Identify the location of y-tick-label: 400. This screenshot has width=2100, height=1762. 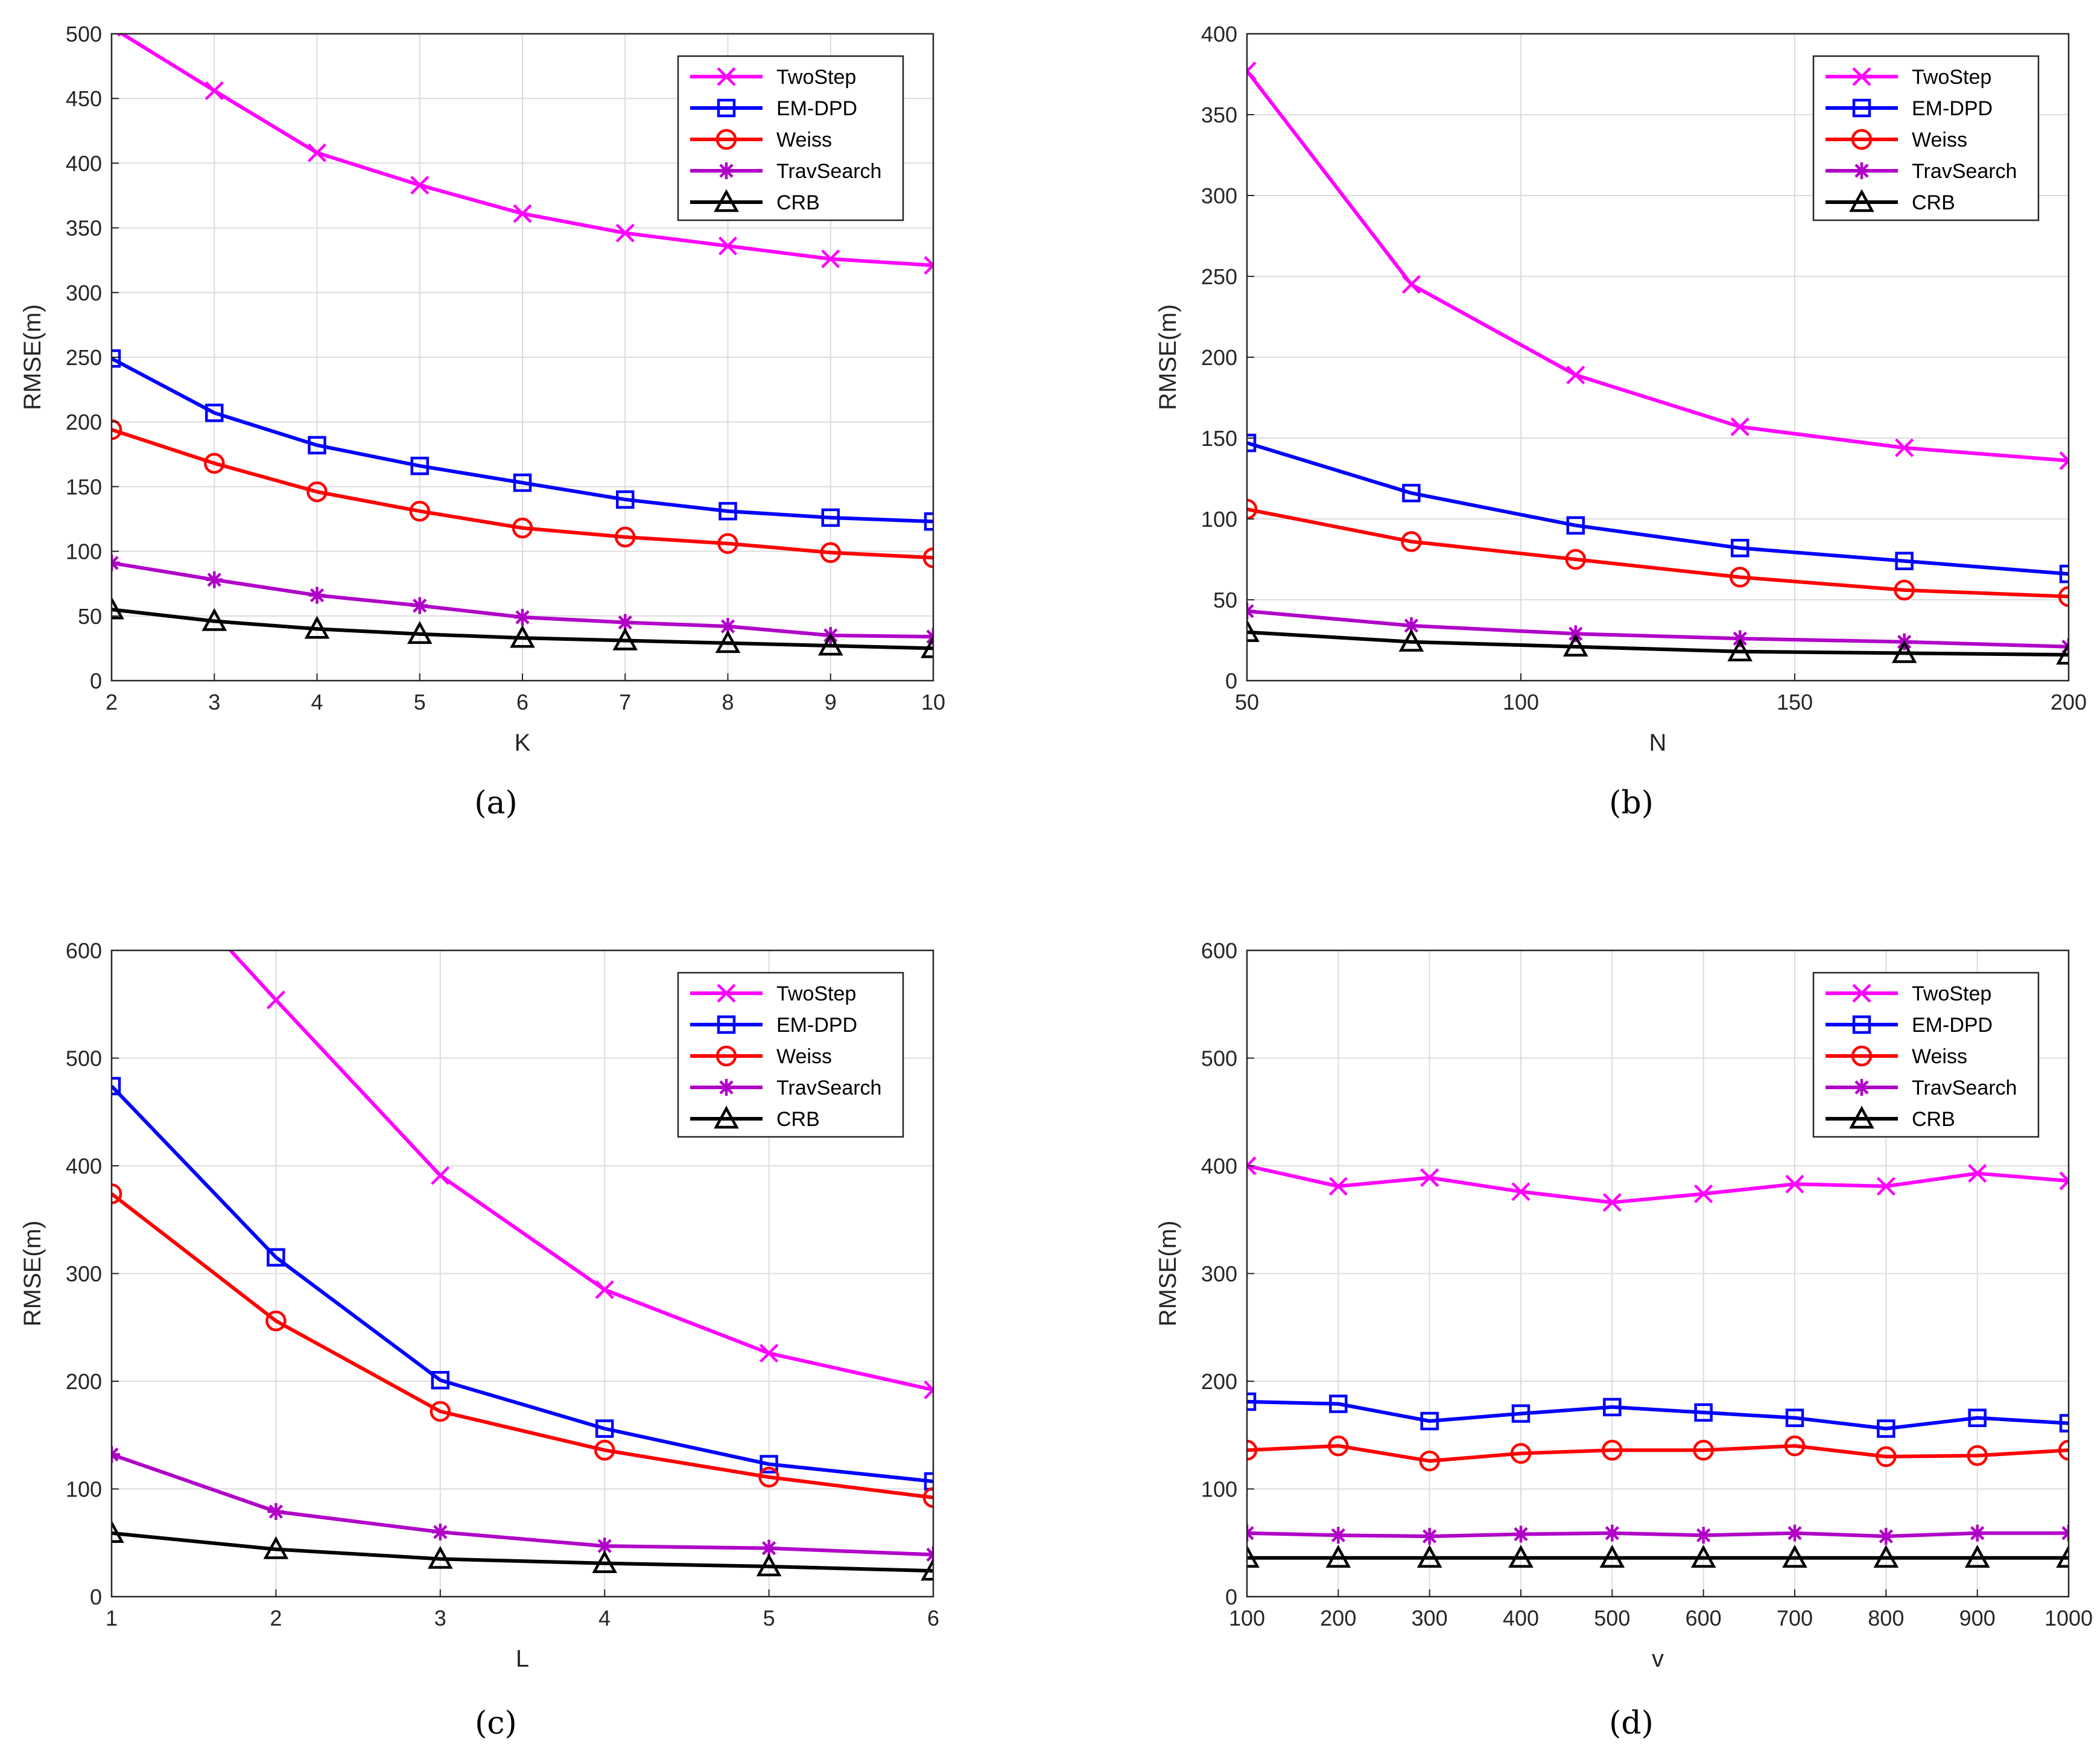
(84, 163).